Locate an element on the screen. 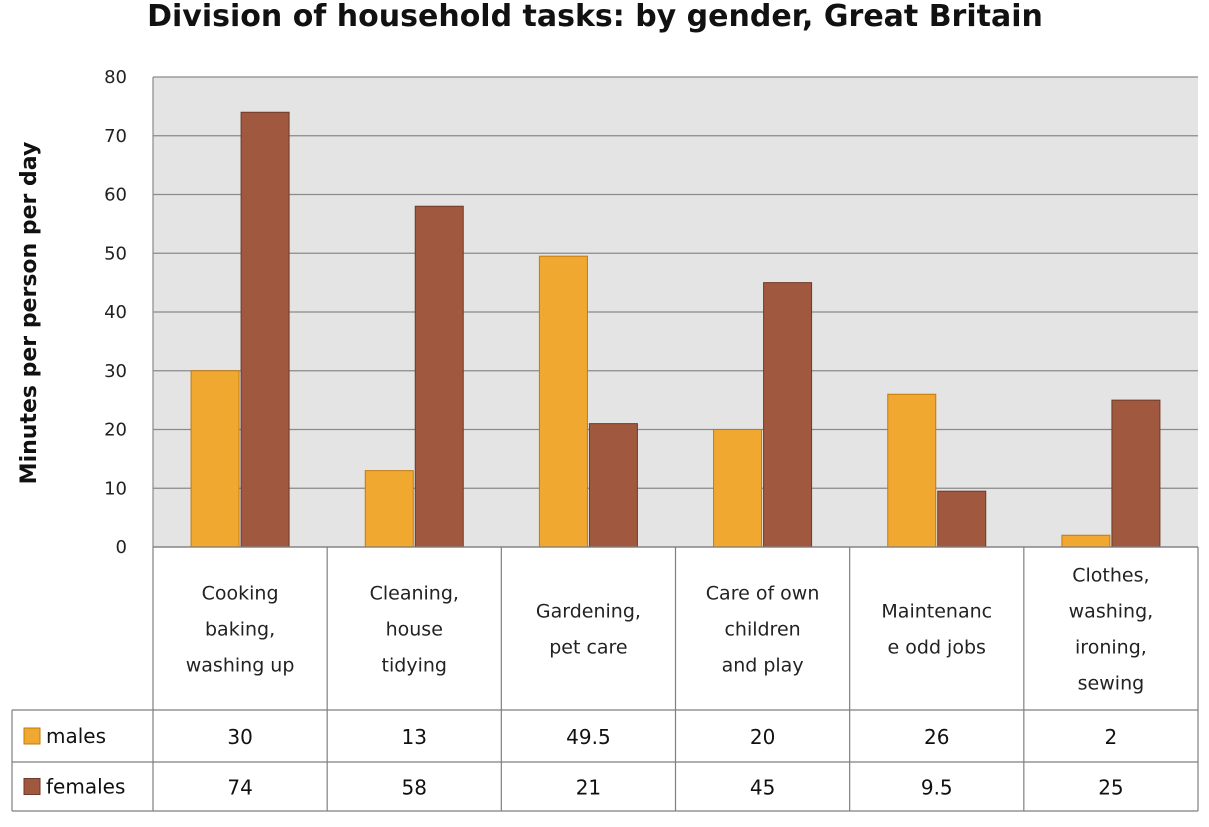 The width and height of the screenshot is (1209, 827). x-tick-label-line: baking, is located at coordinates (240, 630).